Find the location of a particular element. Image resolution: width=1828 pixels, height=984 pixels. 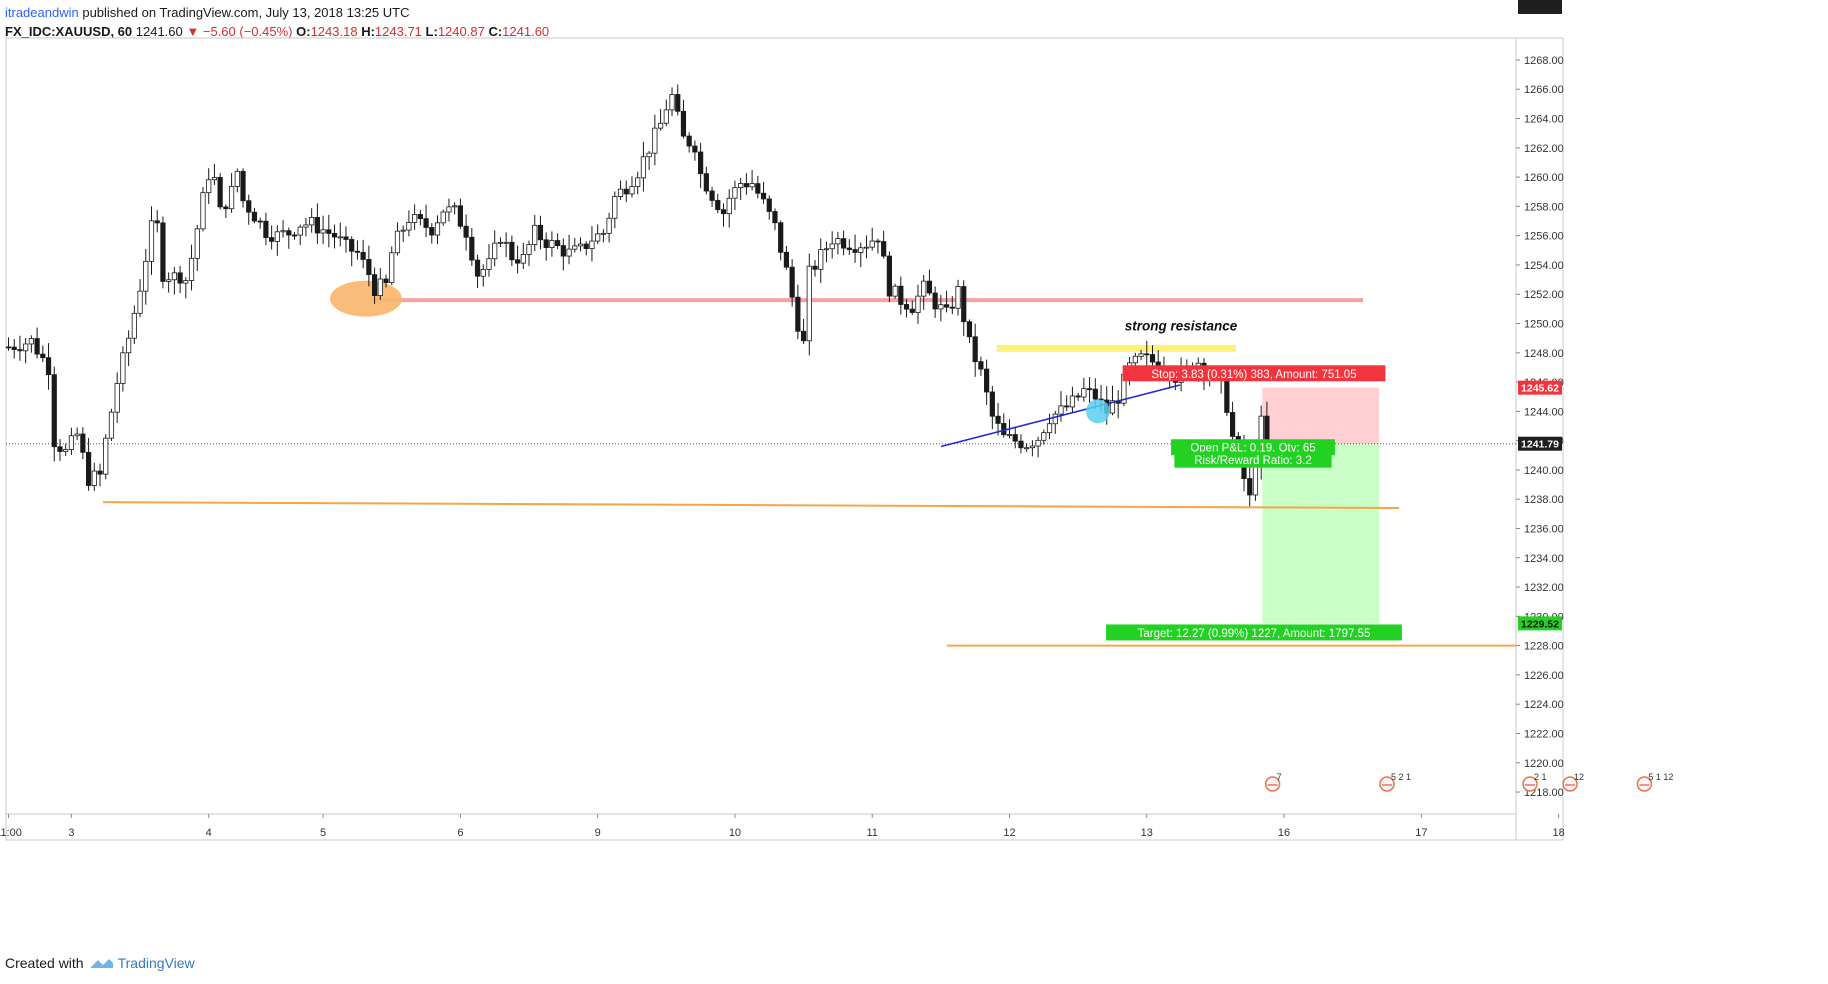

close-label: C: is located at coordinates (495, 31).